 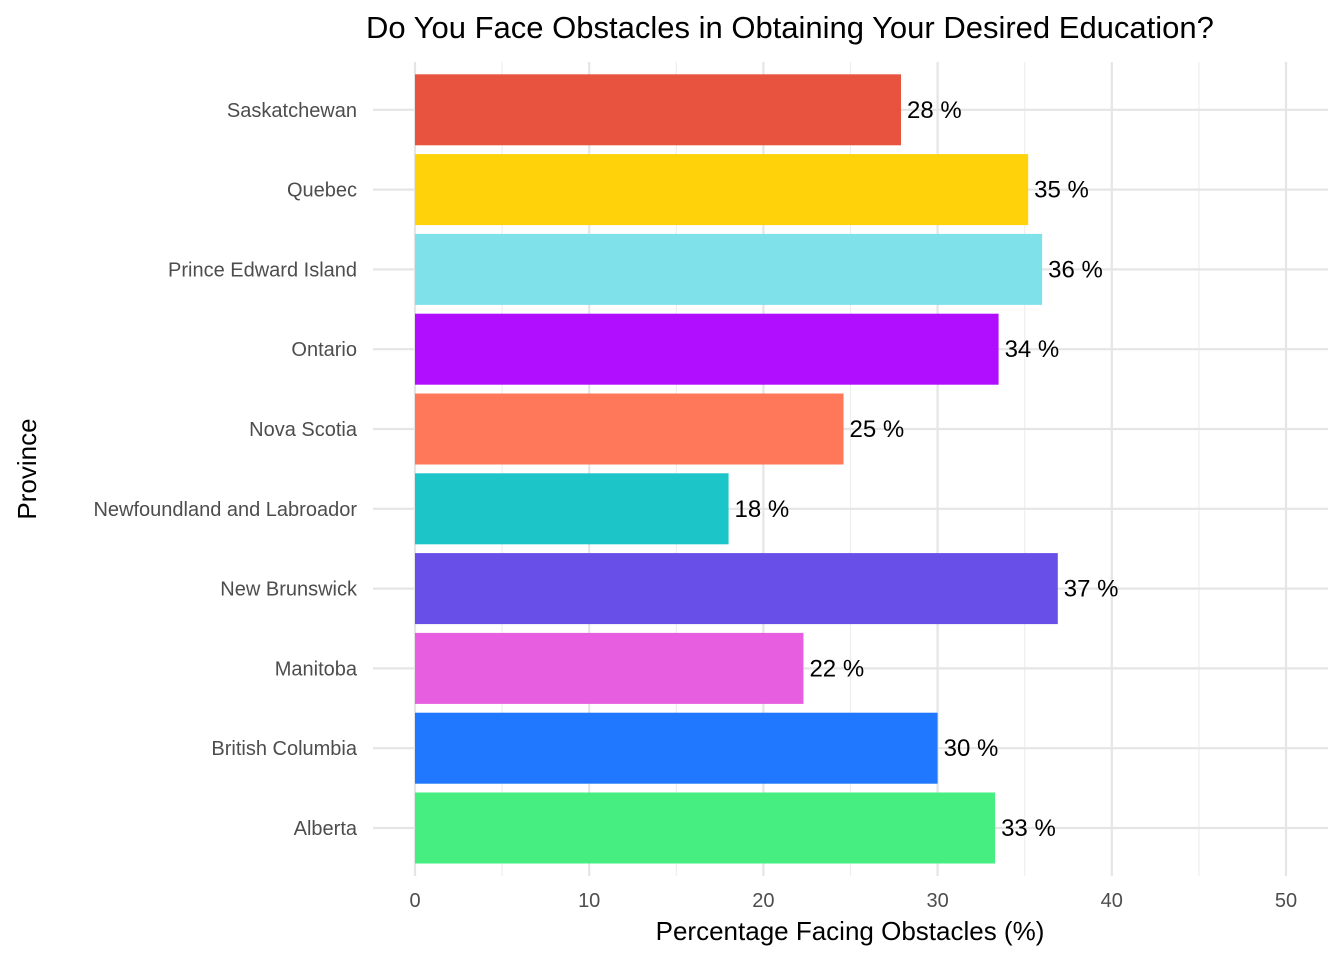 I want to click on data-label: 37 %, so click(x=1091, y=589).